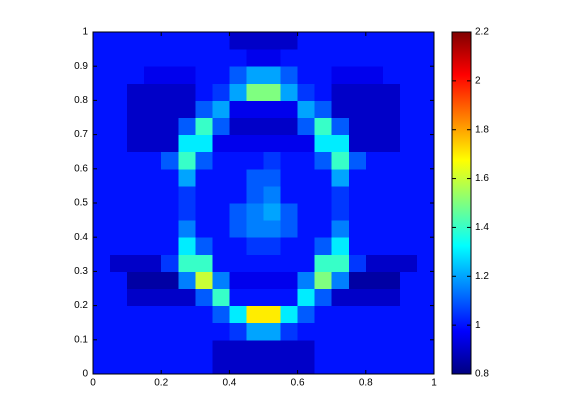 The height and width of the screenshot is (420, 561). I want to click on colorbar-box, so click(461, 203).